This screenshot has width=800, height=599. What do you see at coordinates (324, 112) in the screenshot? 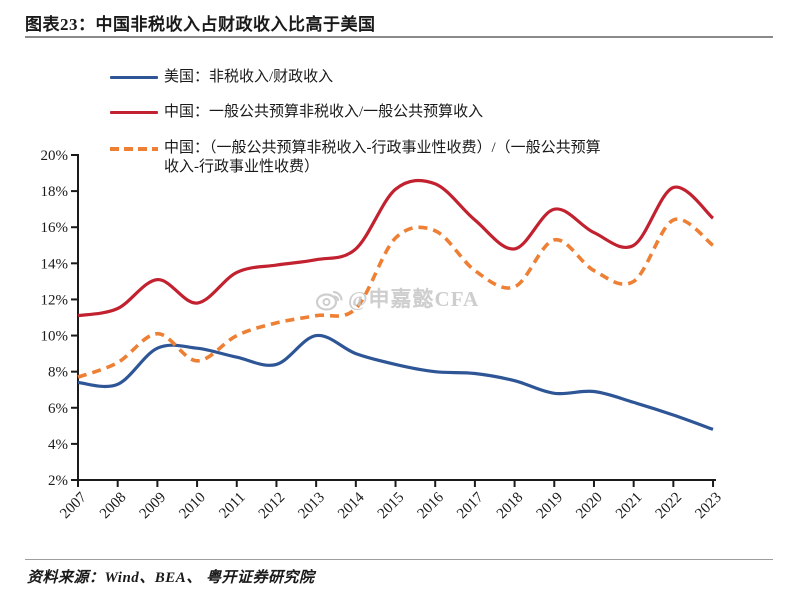
I see `legend-label-china: 中国：一般公共预算非税收入/一般公共预算收入` at bounding box center [324, 112].